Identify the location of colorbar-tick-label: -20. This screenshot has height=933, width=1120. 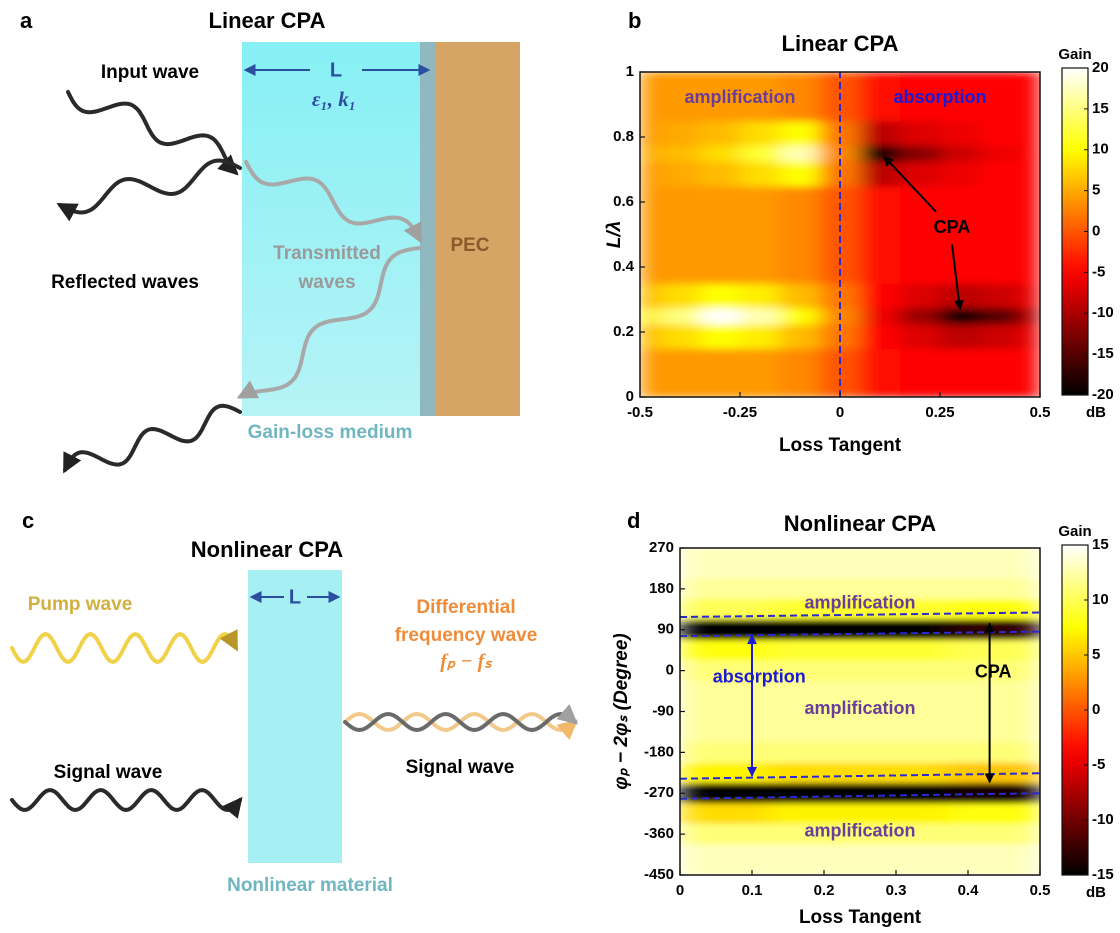
(1103, 394).